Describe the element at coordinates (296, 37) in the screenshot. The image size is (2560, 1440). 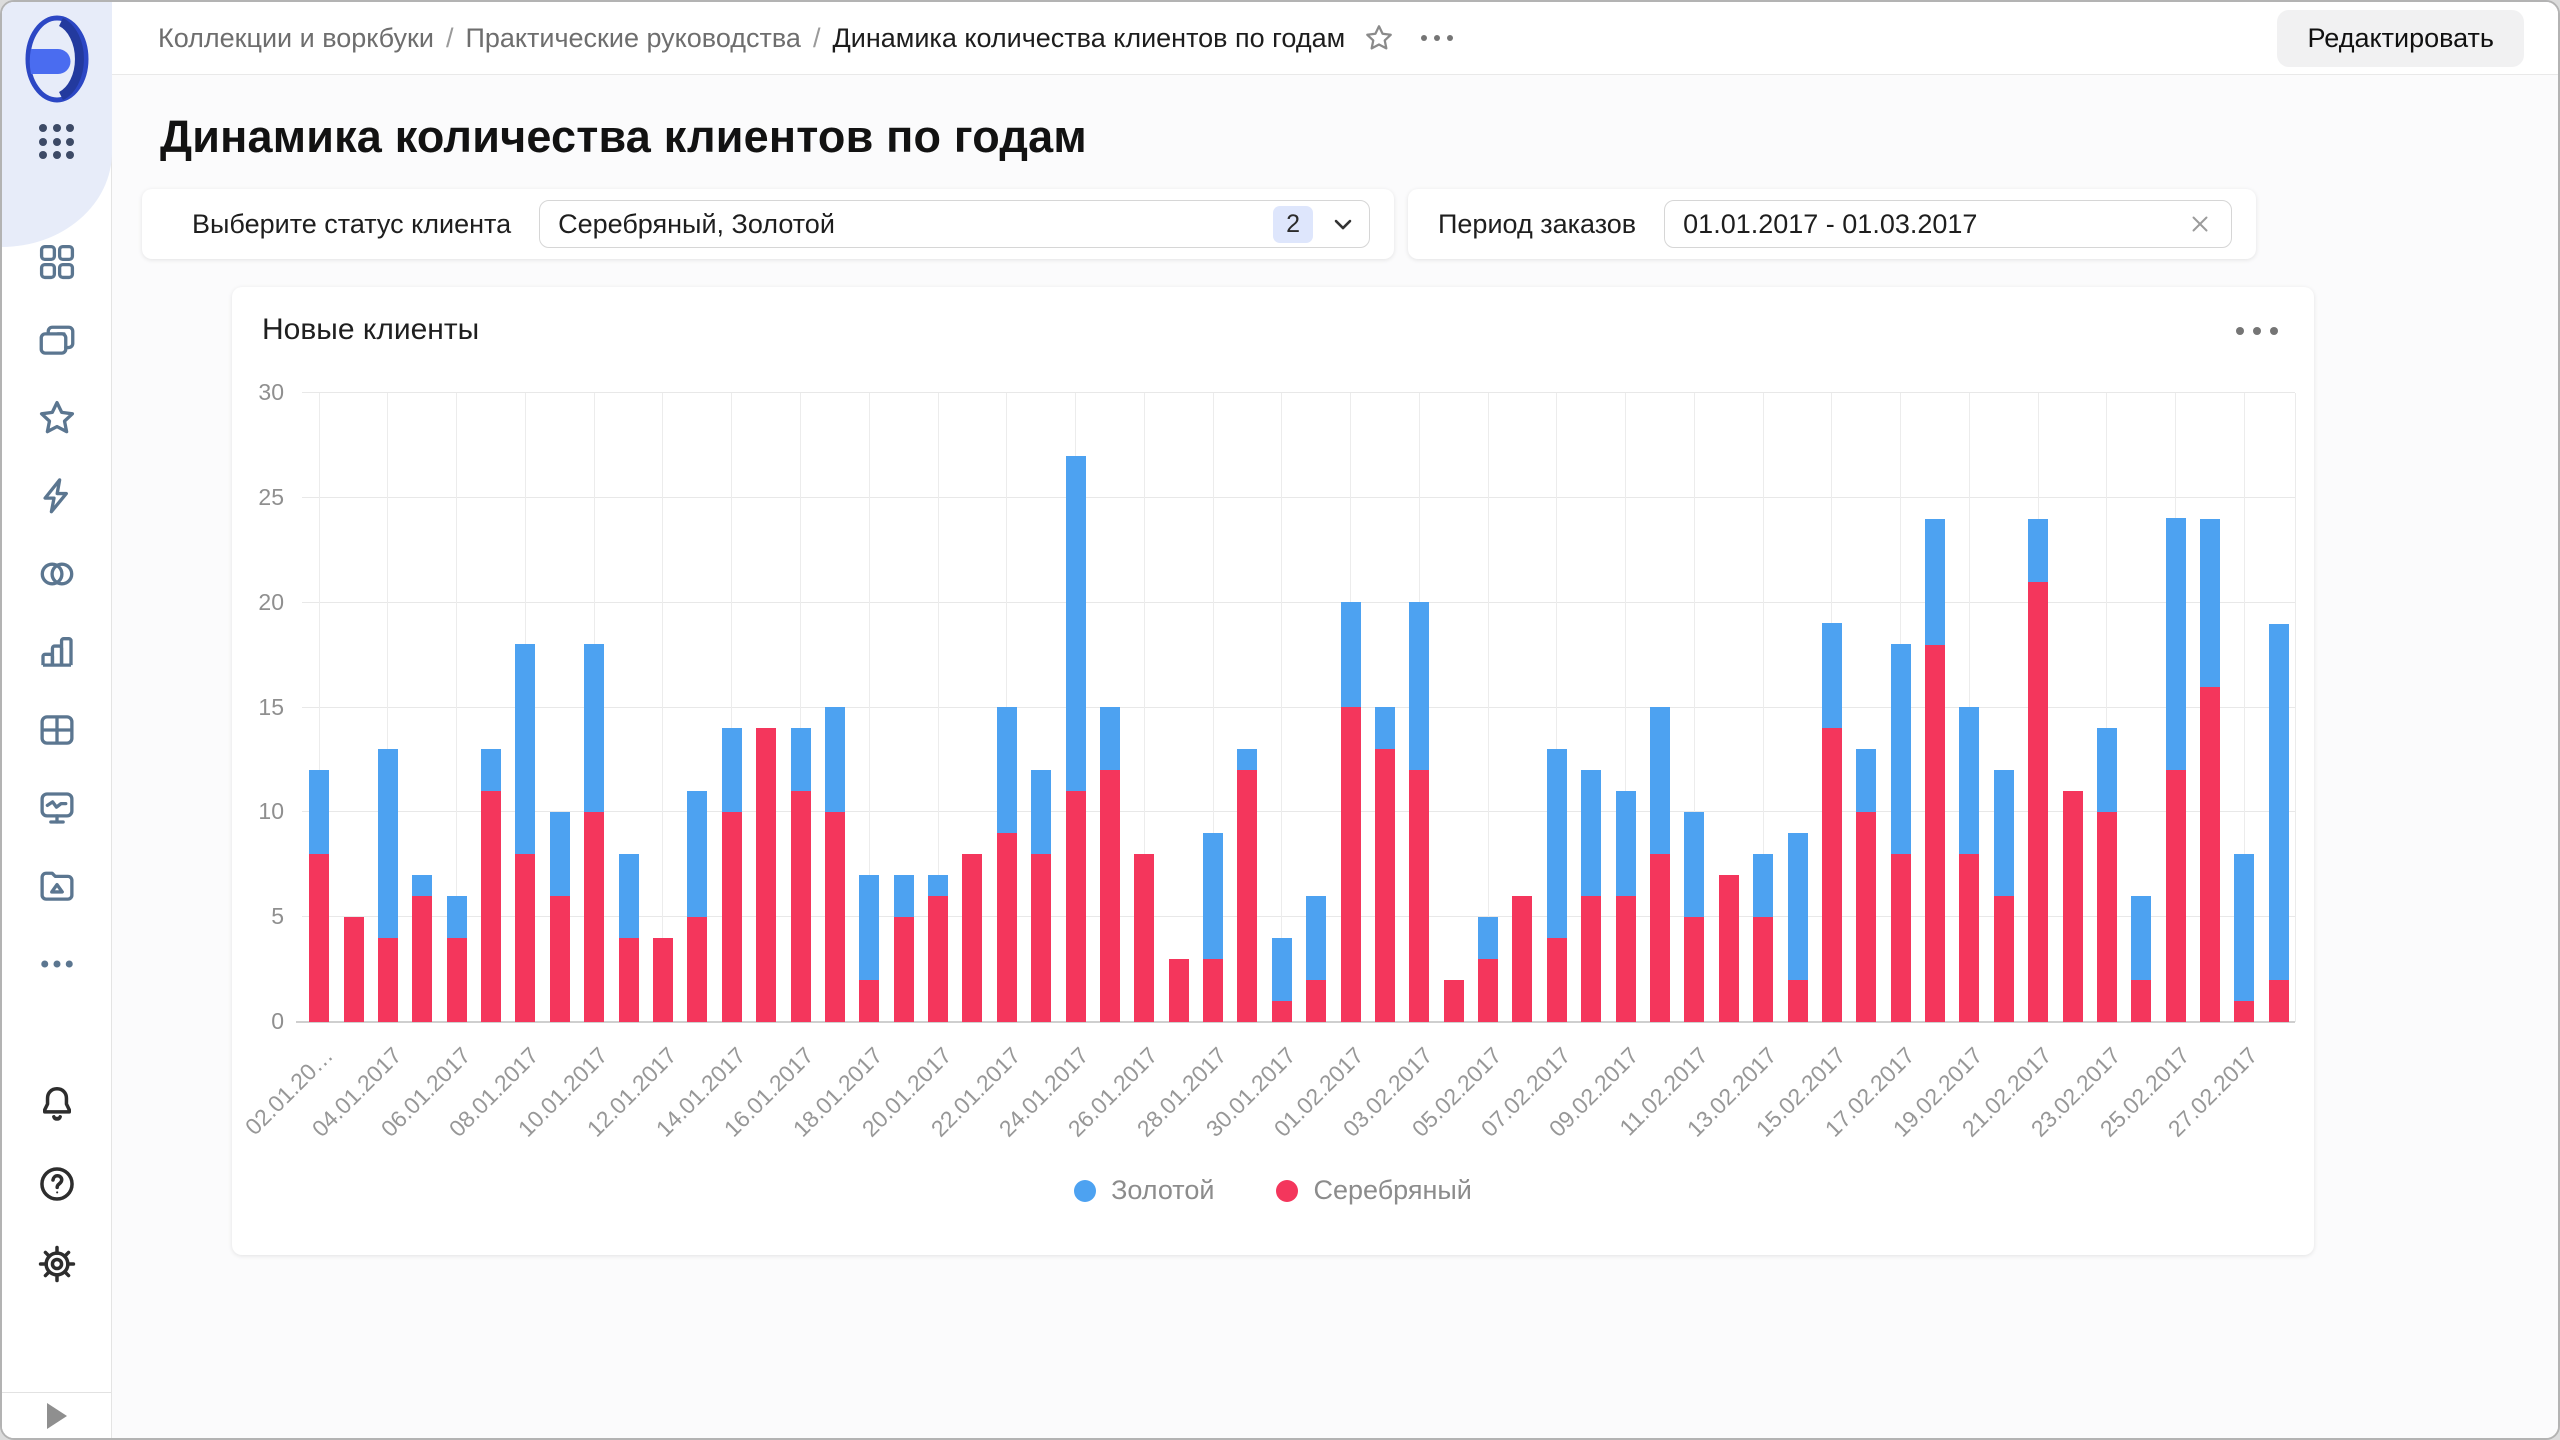
I see `breadcrumb-collections: Коллекции и воркбуки` at that location.